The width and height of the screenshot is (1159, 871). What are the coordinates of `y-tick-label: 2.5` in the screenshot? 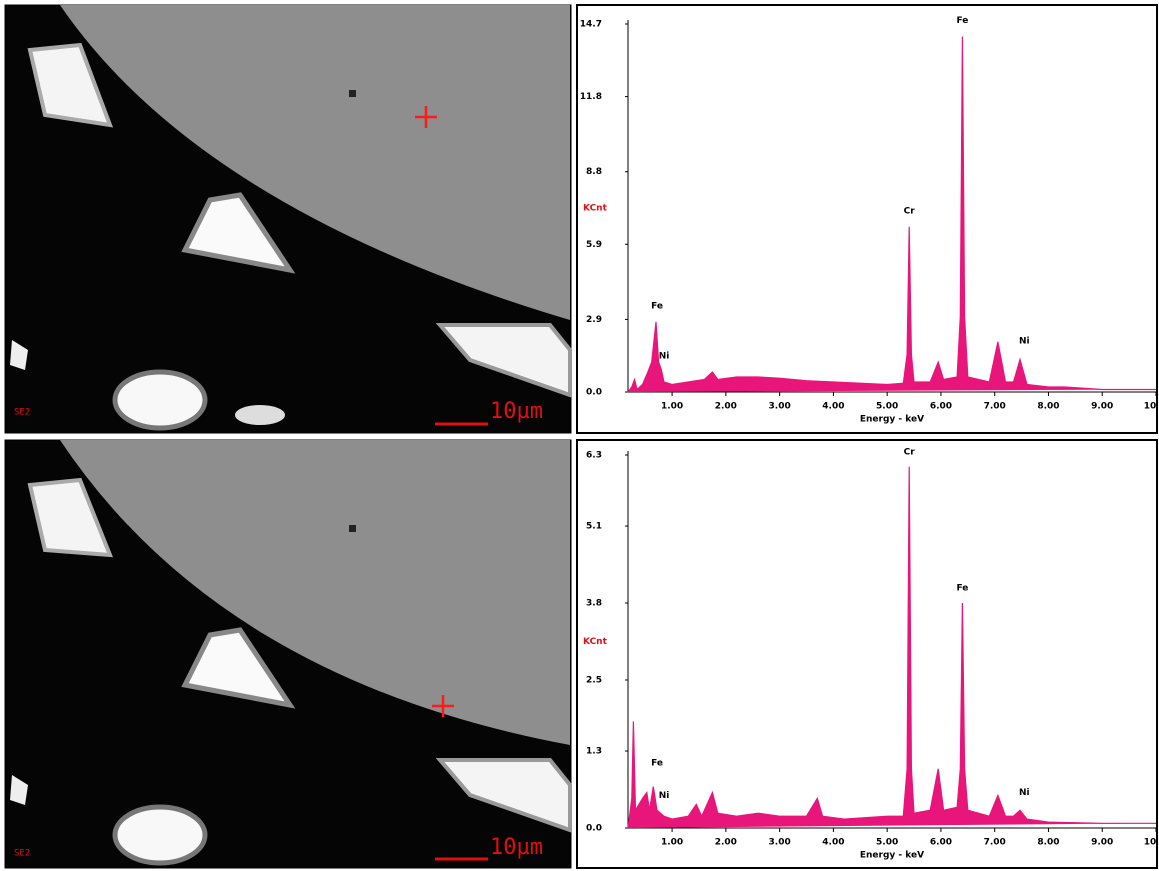 It's located at (594, 680).